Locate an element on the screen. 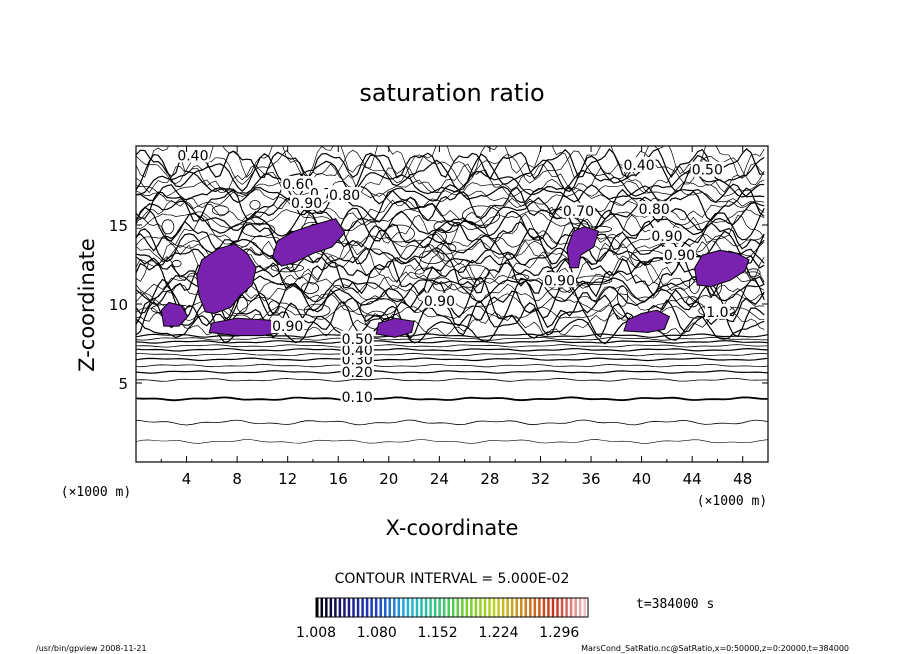  colorbar-label: 1.080 is located at coordinates (377, 633).